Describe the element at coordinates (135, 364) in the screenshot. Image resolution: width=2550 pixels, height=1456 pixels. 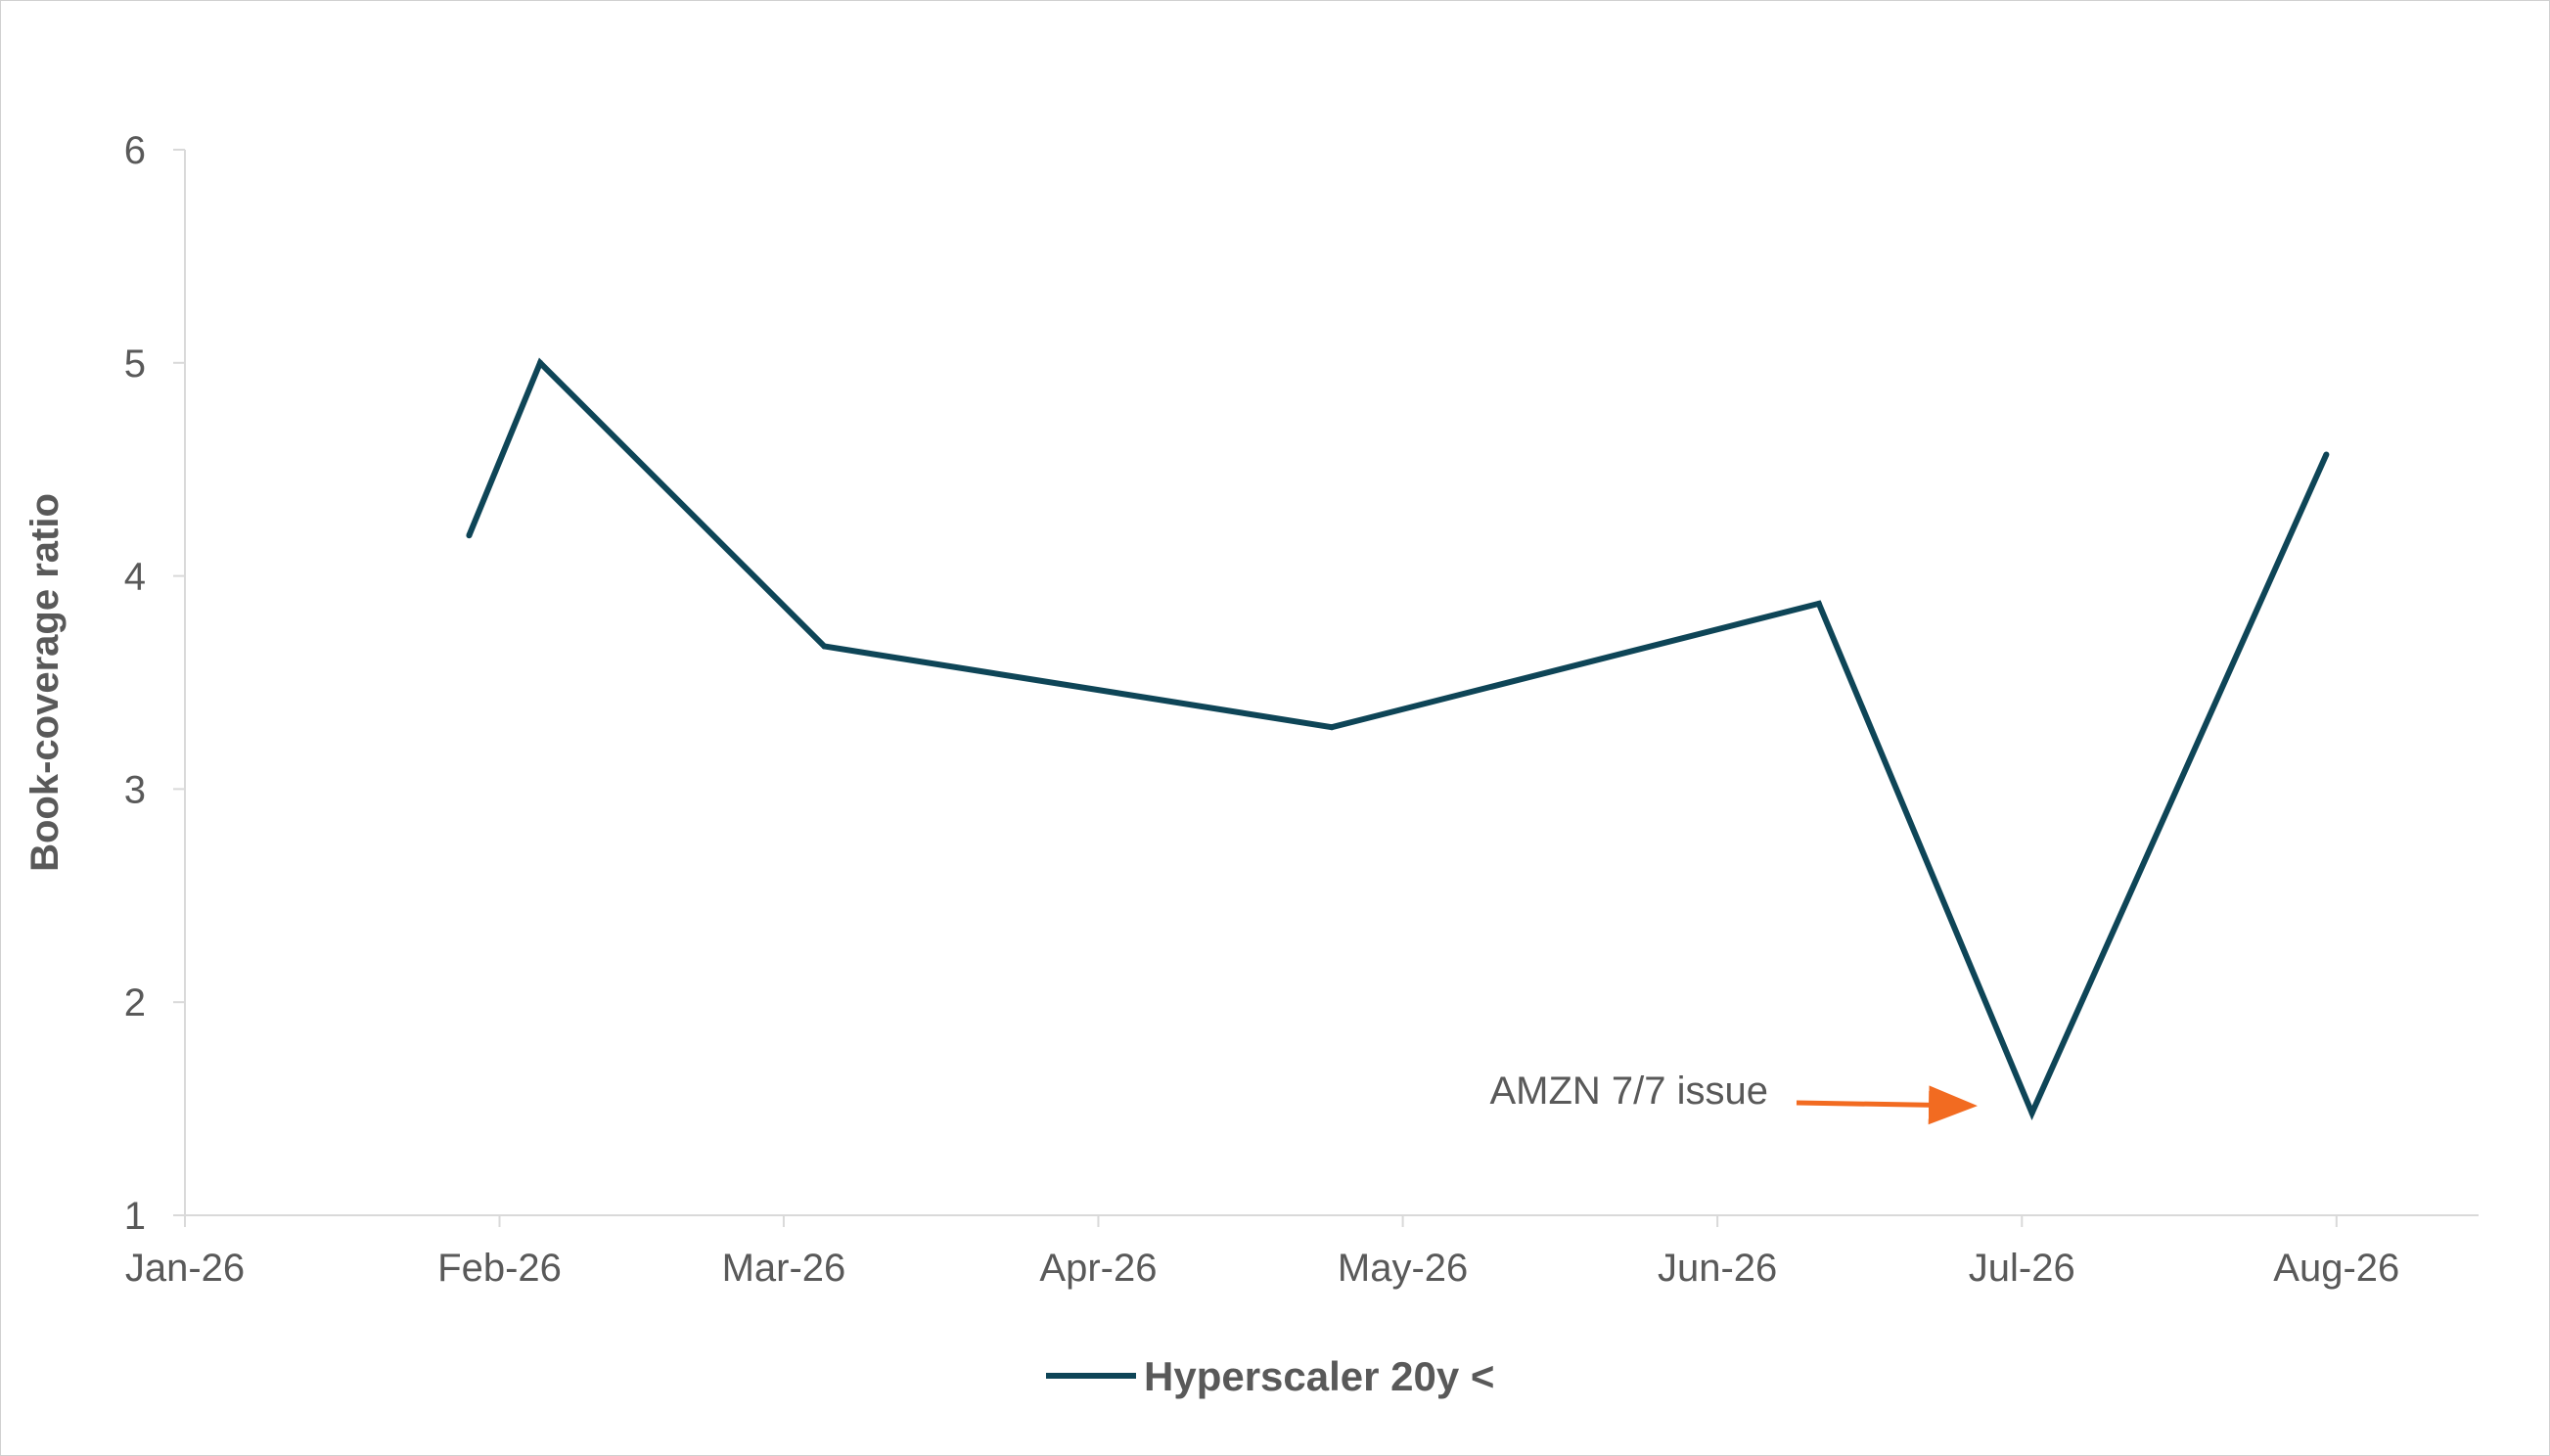
I see `y-tick-label: 5` at that location.